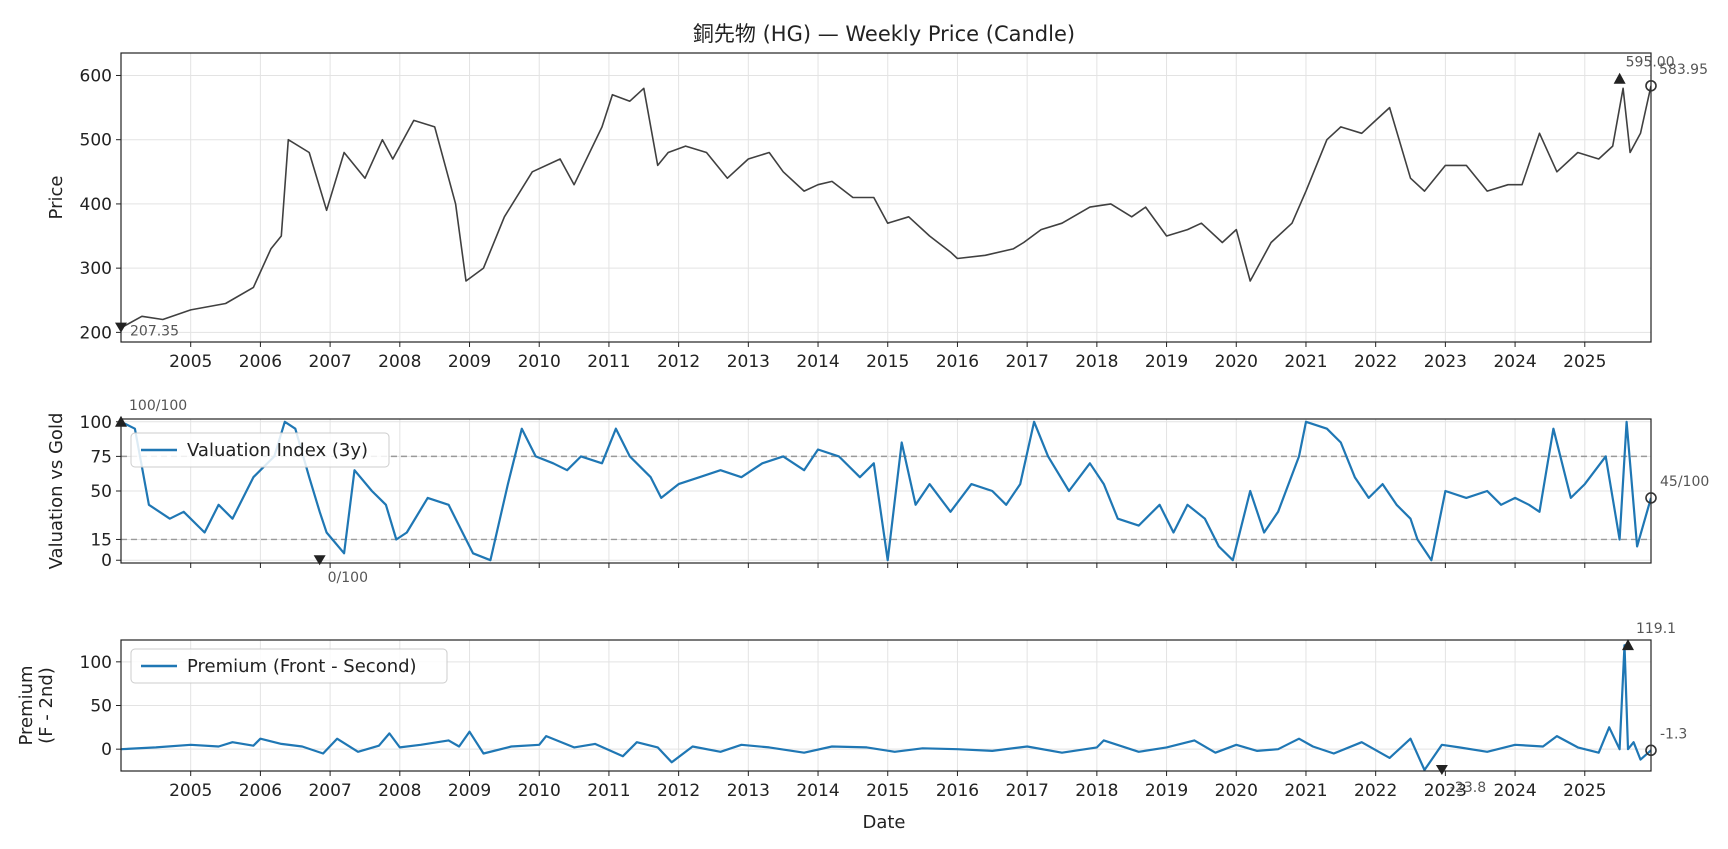 The image size is (1728, 849). Describe the element at coordinates (1650, 63) in the screenshot. I see `annotation-label: 595.00` at that location.